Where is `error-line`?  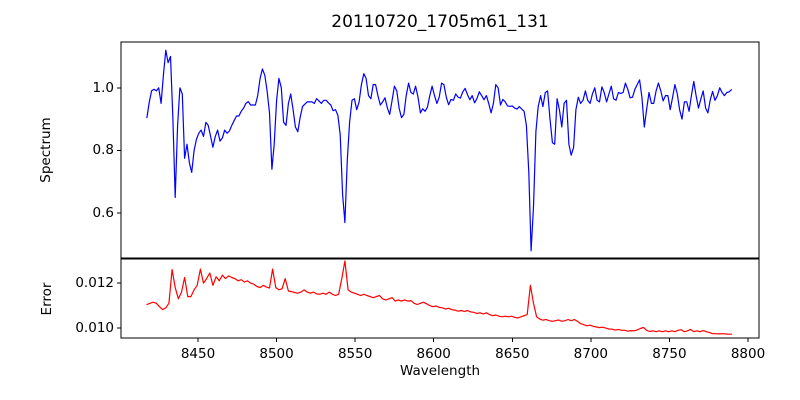 error-line is located at coordinates (439, 297).